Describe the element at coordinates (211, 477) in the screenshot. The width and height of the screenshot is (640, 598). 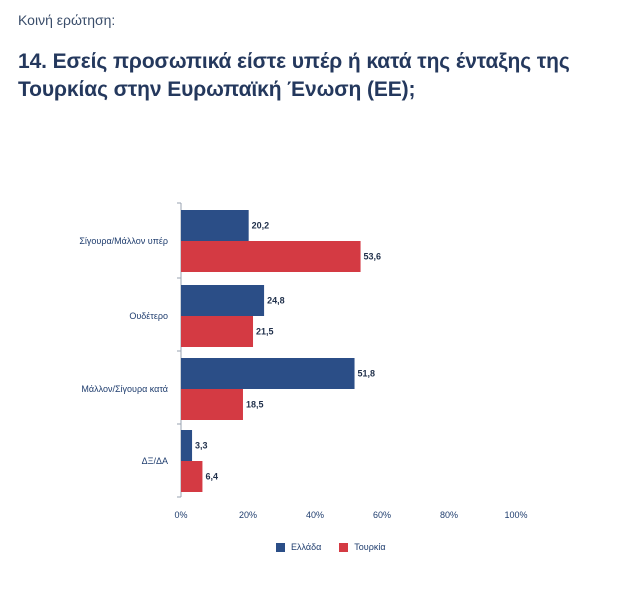
I see `data-label: 6,4` at that location.